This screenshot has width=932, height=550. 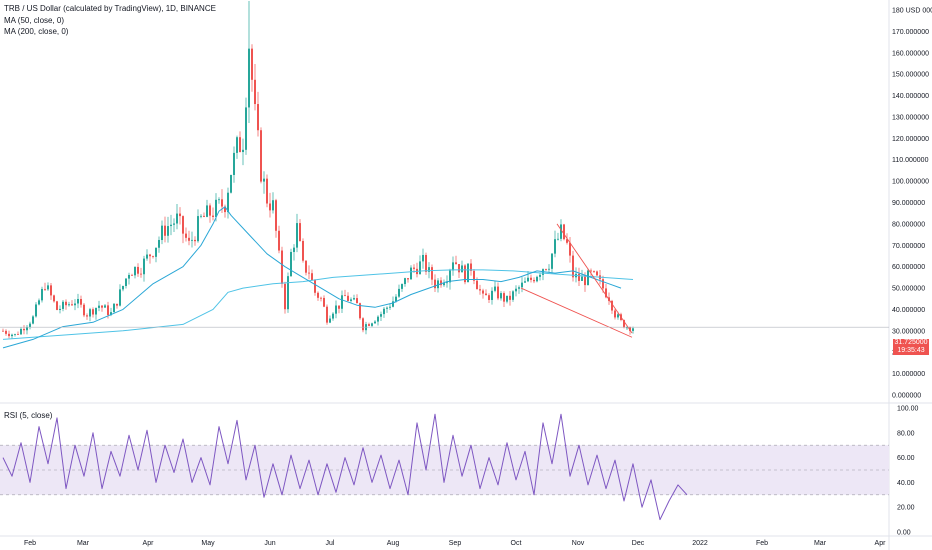 I want to click on price-tick-label: 0.000000, so click(x=906, y=396).